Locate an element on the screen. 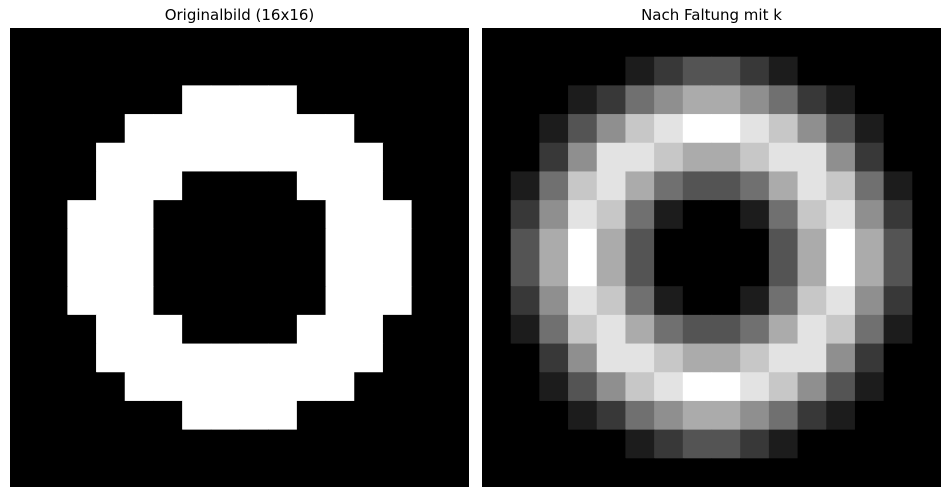 The width and height of the screenshot is (950, 497). convolved-cell-r14-c3 is located at coordinates (583, 444).